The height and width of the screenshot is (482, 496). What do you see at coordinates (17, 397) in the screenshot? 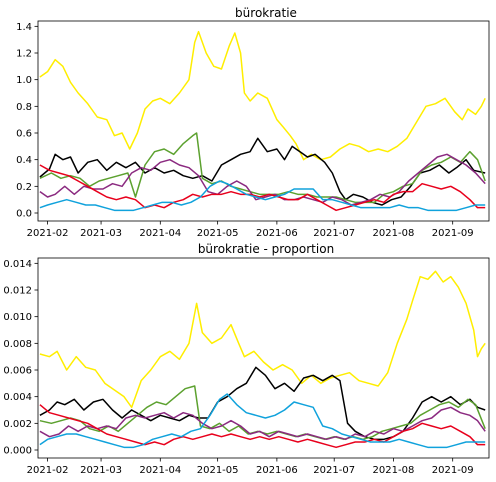
I see `y-tick-label: 0.004` at bounding box center [17, 397].